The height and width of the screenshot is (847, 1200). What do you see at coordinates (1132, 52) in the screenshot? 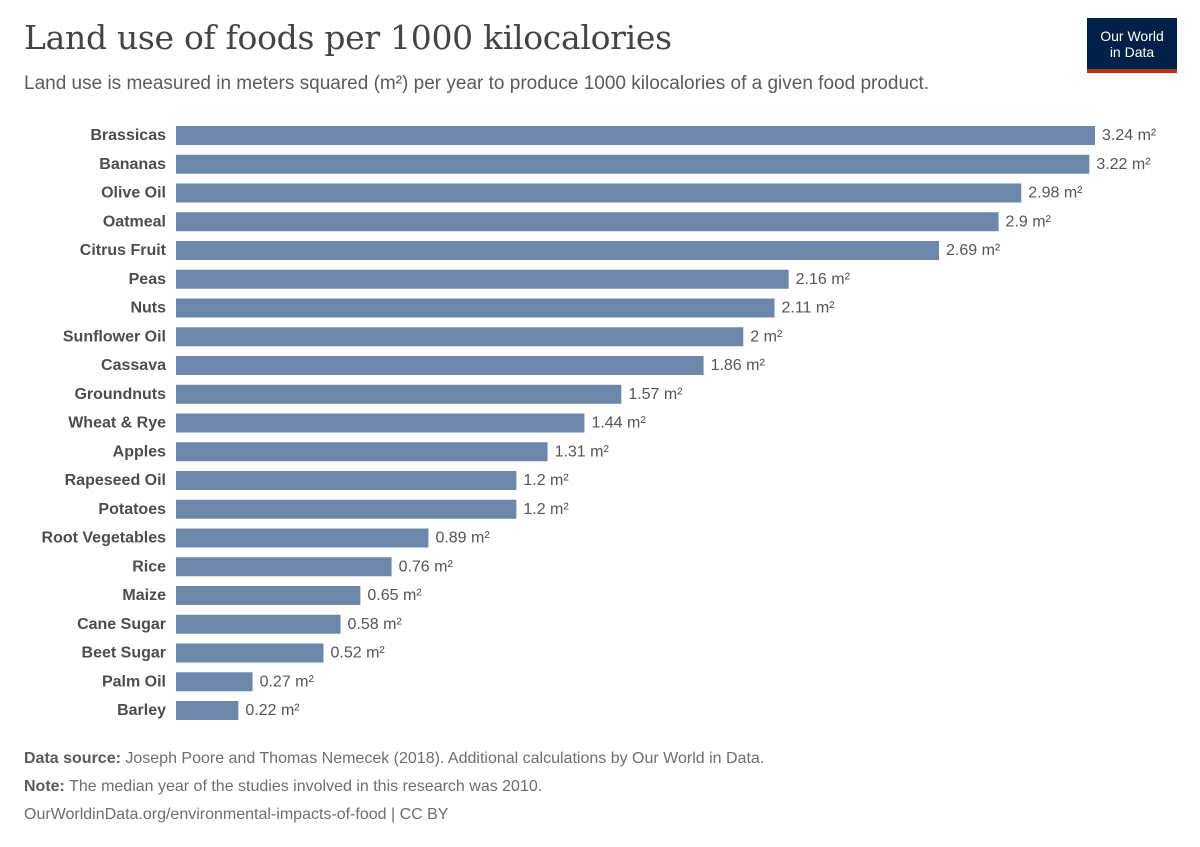
I see `logo-line-2: in Data` at bounding box center [1132, 52].